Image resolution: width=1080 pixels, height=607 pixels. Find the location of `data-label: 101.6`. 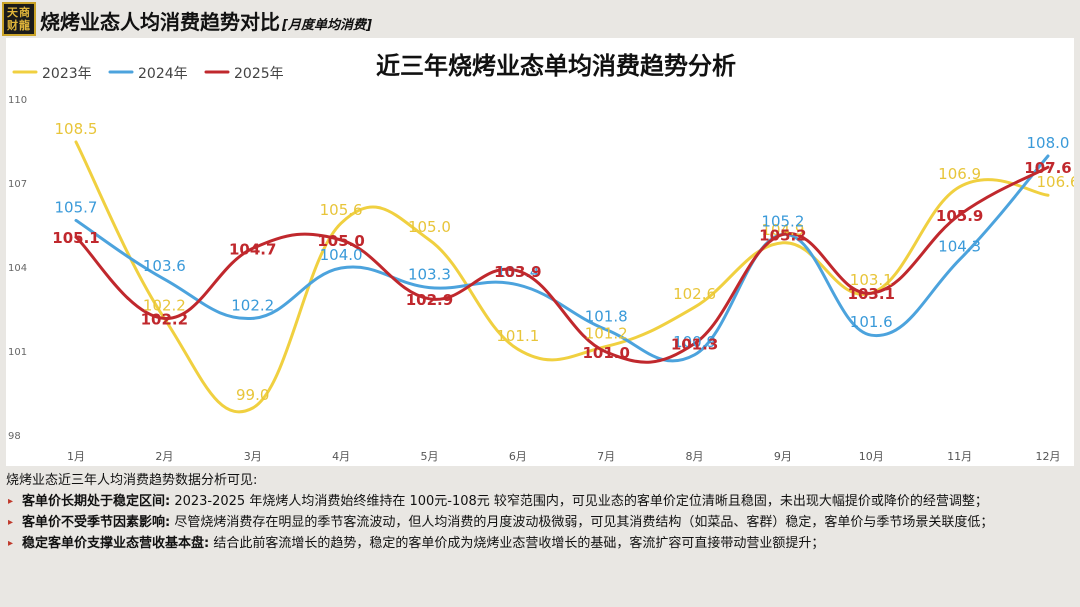

data-label: 101.6 is located at coordinates (871, 322).